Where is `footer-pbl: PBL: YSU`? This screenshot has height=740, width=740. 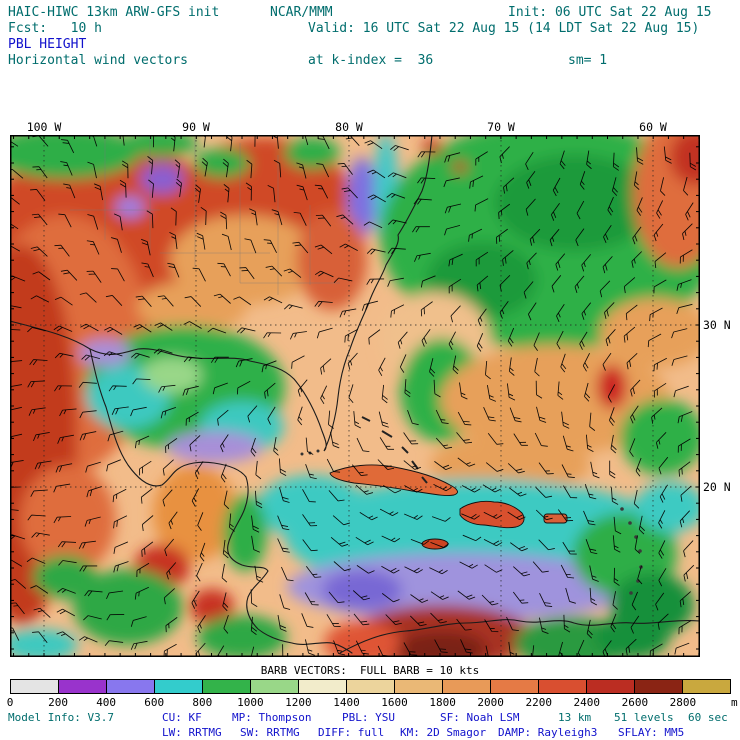
footer-pbl: PBL: YSU is located at coordinates (368, 717).